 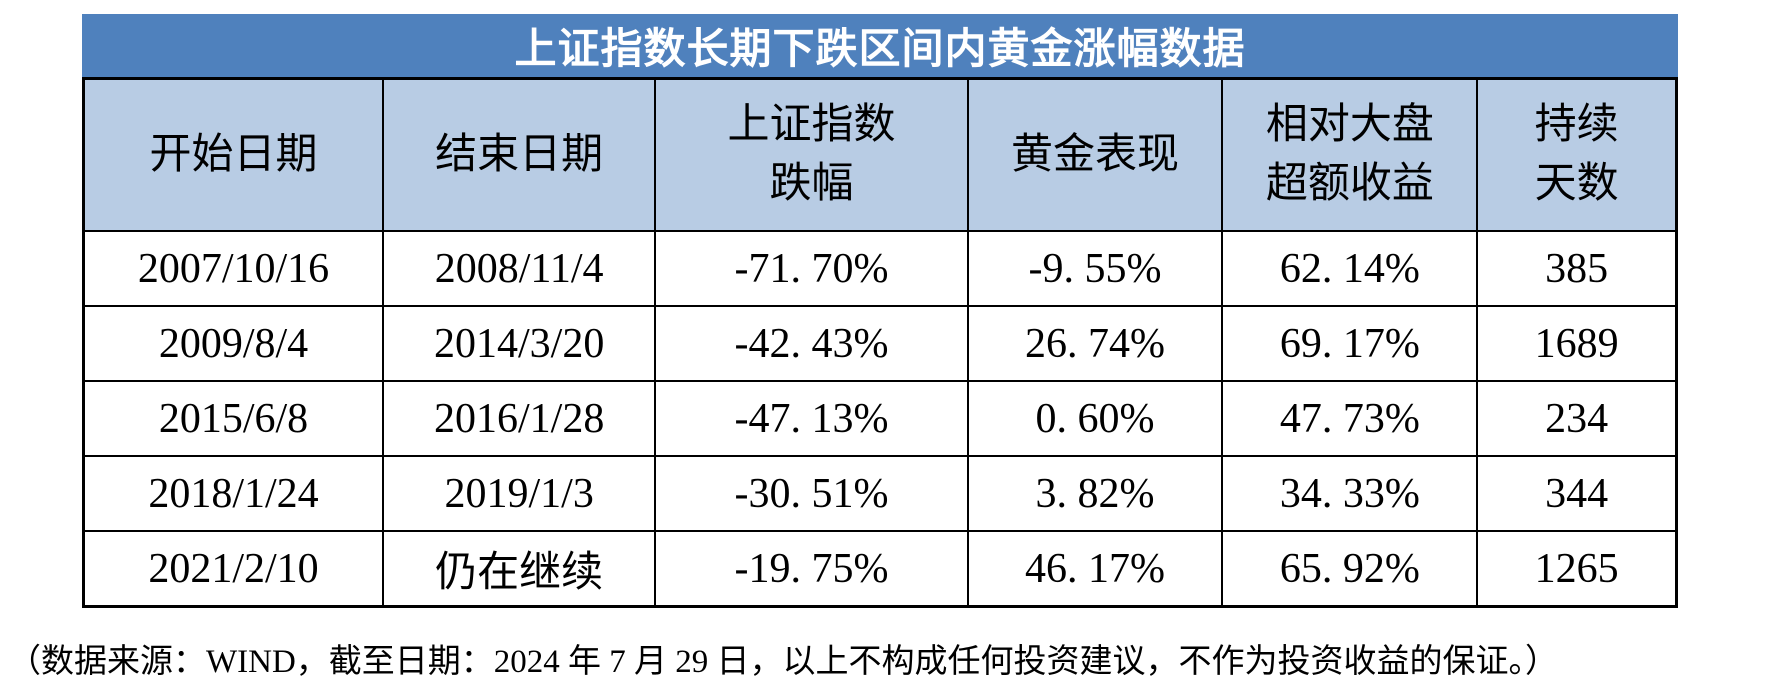 What do you see at coordinates (1350, 493) in the screenshot?
I see `cell-excess-return: 34. 33%` at bounding box center [1350, 493].